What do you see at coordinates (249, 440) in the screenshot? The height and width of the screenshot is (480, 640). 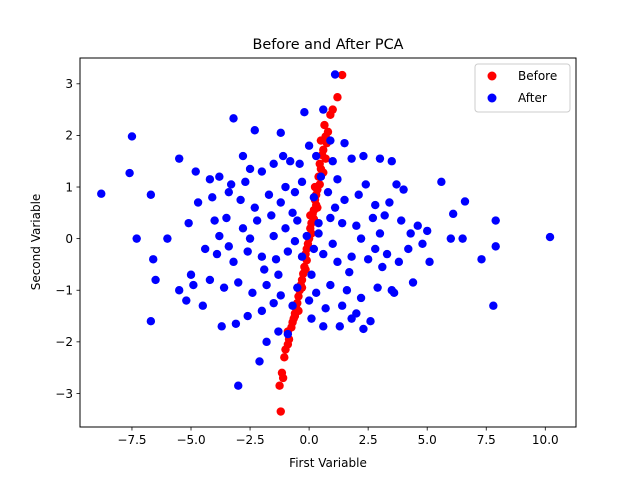 I see `x-tick-label: −2.5` at bounding box center [249, 440].